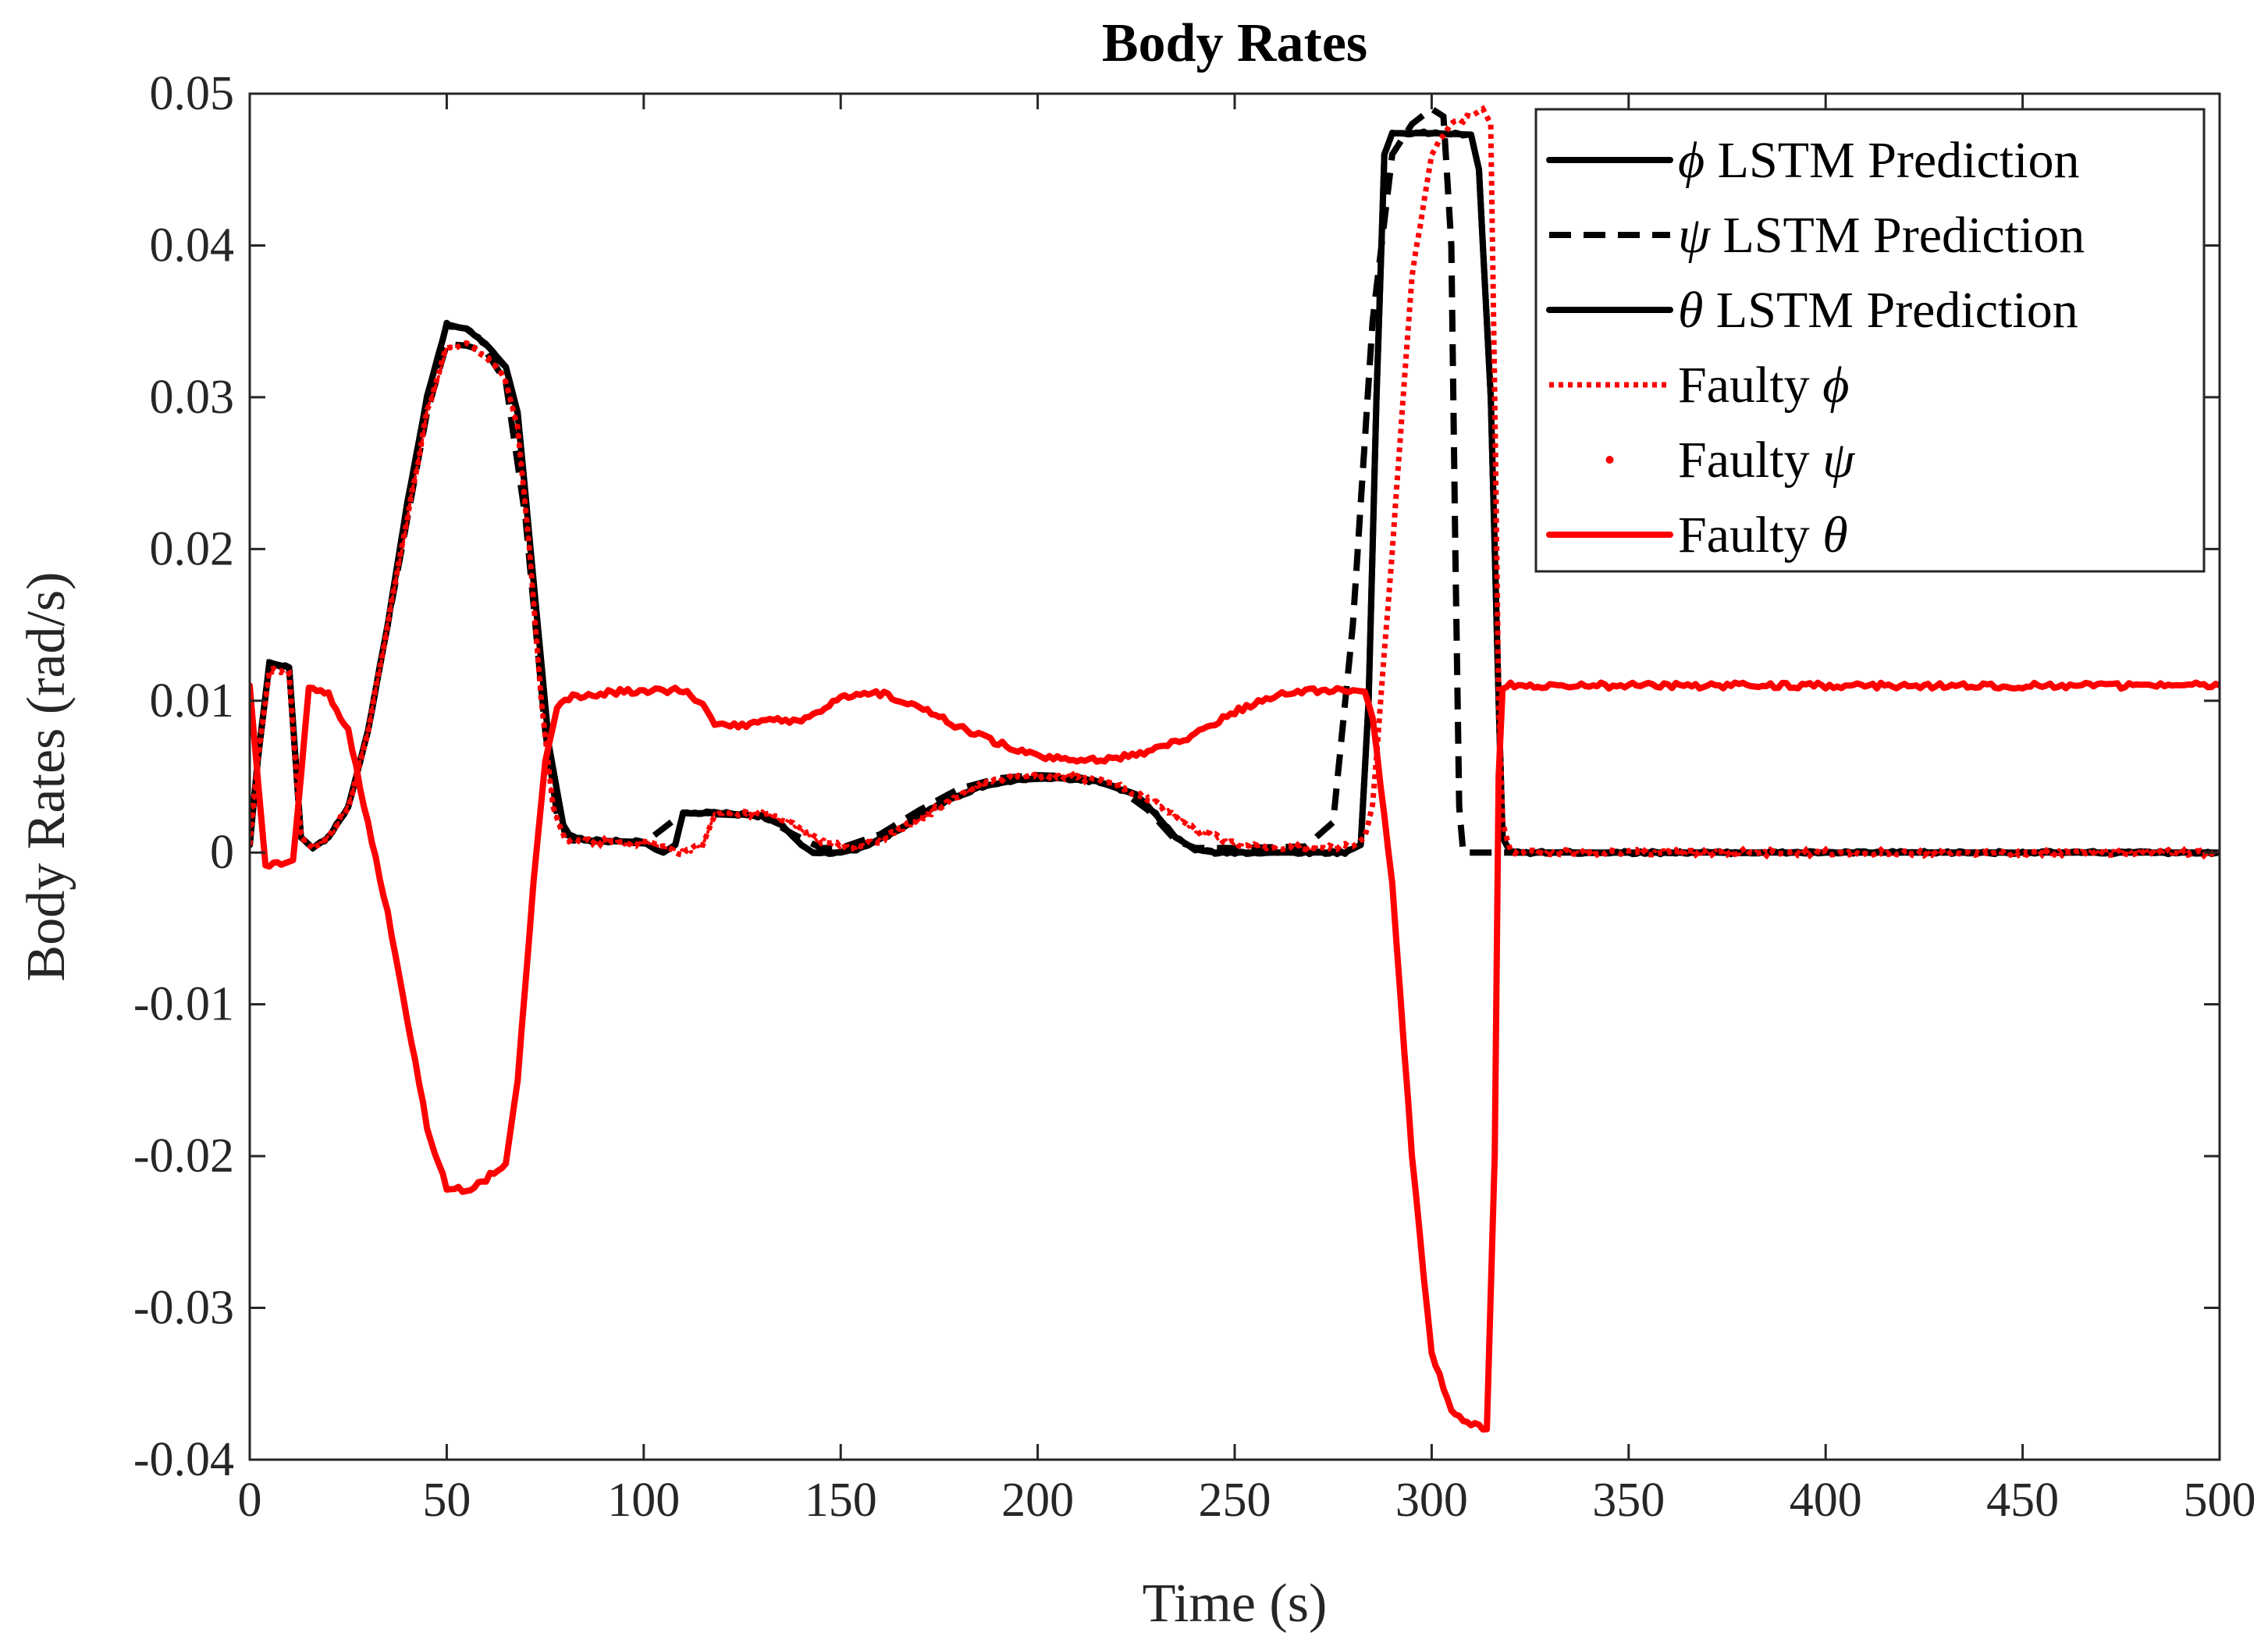 Image resolution: width=2268 pixels, height=1647 pixels. What do you see at coordinates (192, 93) in the screenshot?
I see `y-tick-label: 0.05` at bounding box center [192, 93].